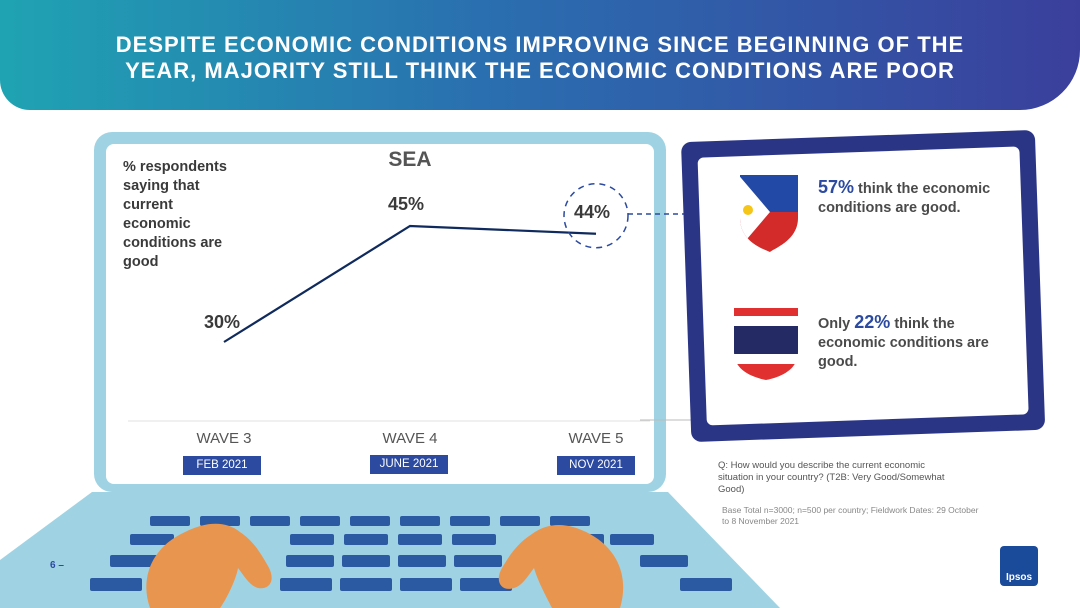 The image size is (1080, 608). Describe the element at coordinates (222, 322) in the screenshot. I see `data-label-wave3: 30%` at that location.